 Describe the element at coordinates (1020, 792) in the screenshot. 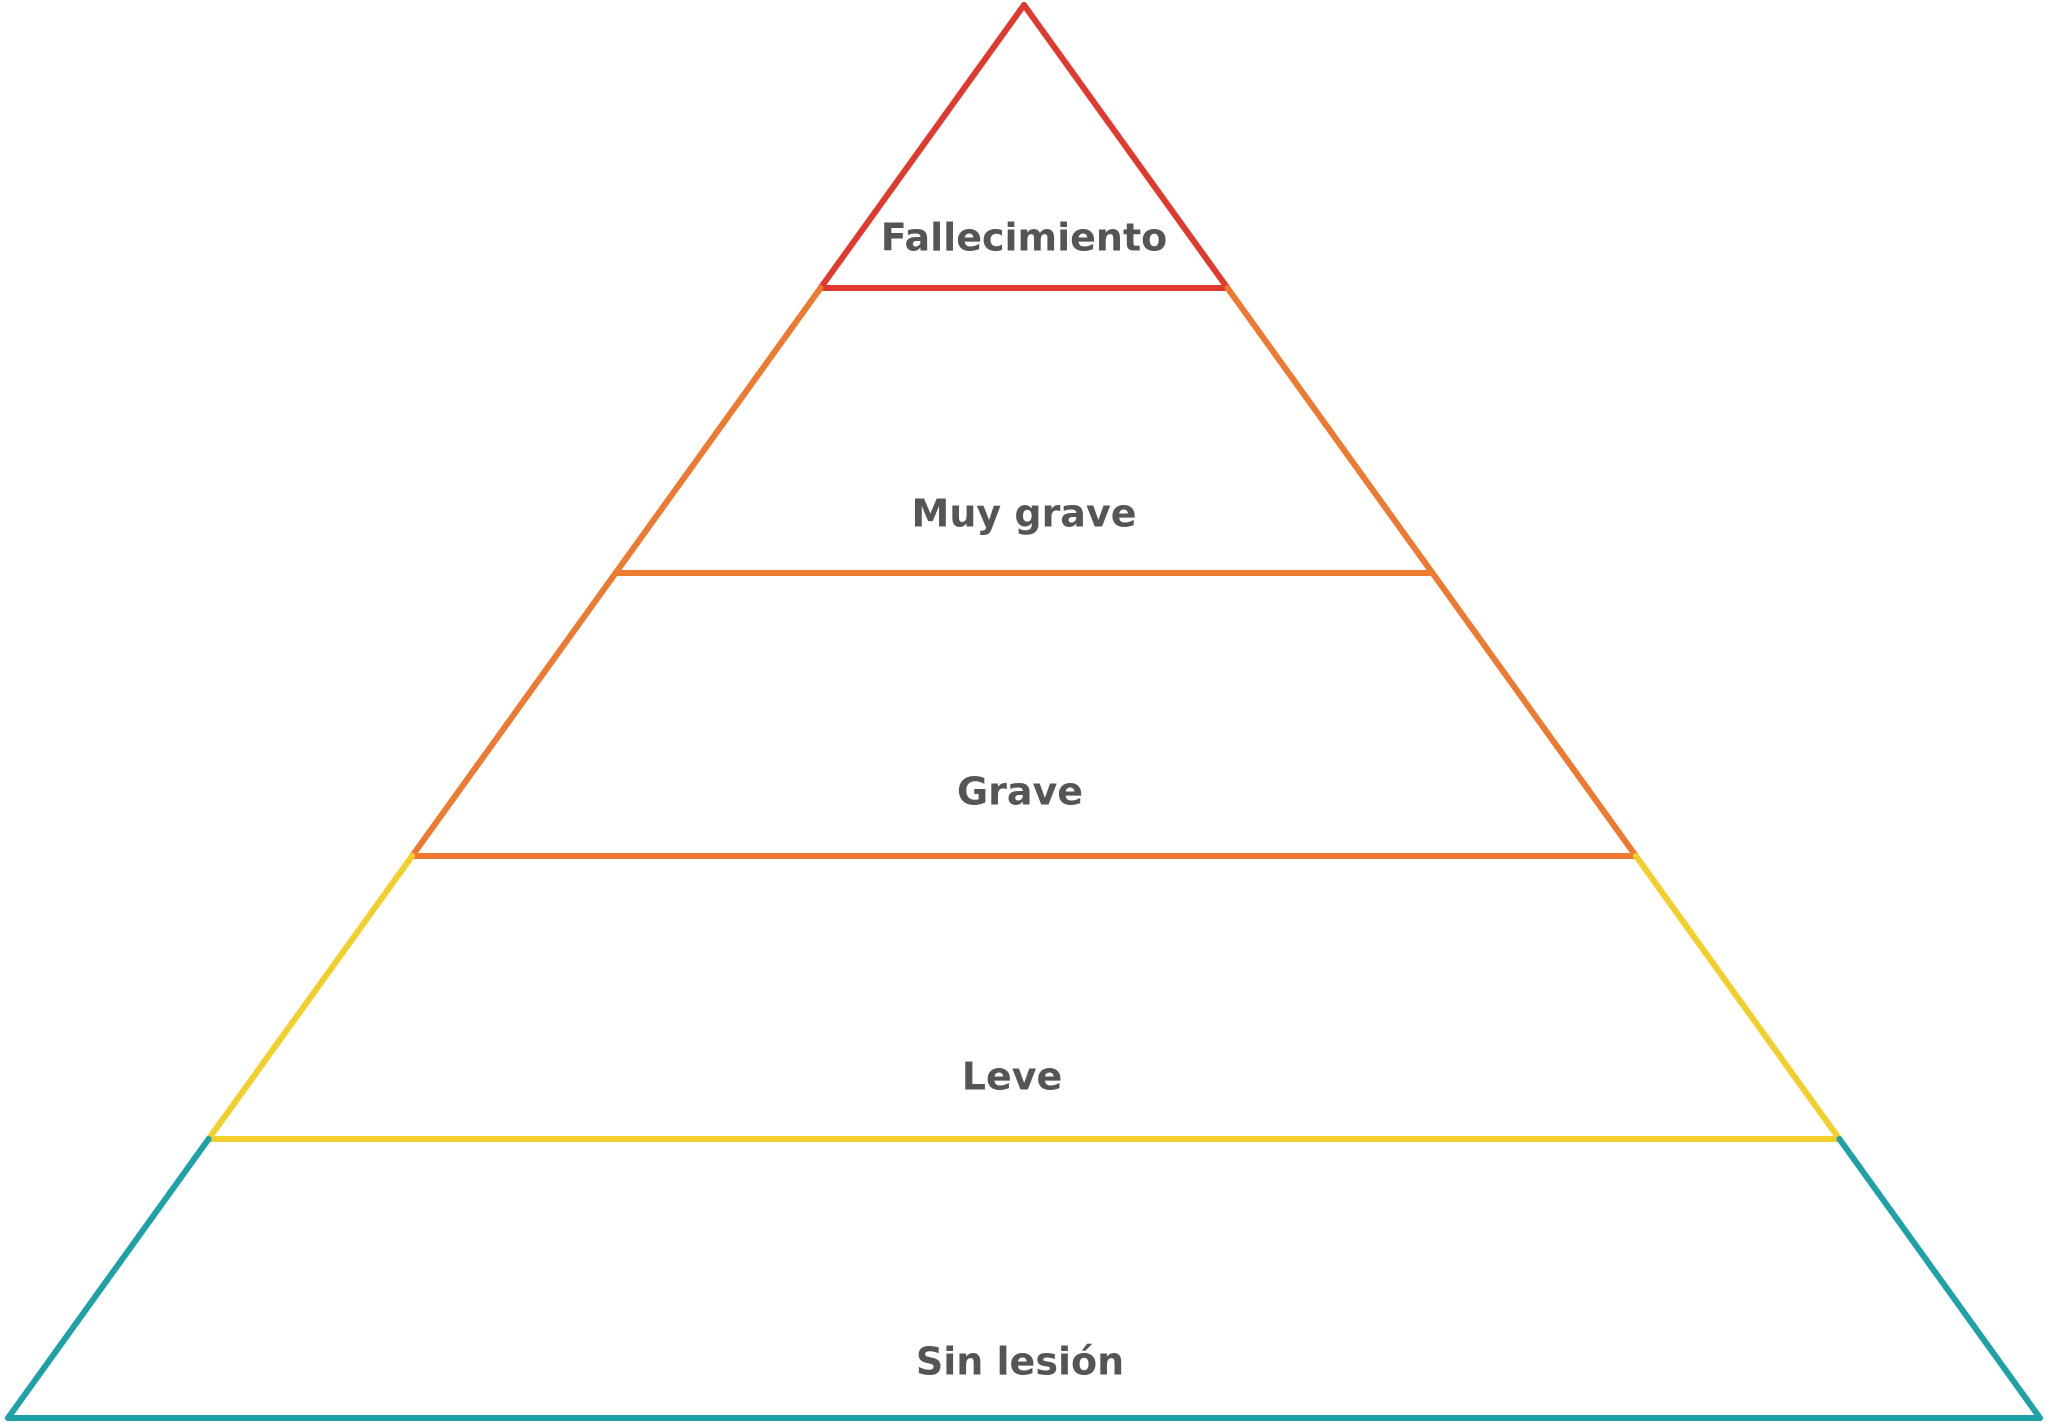

I see `level-label-grave: Grave` at that location.